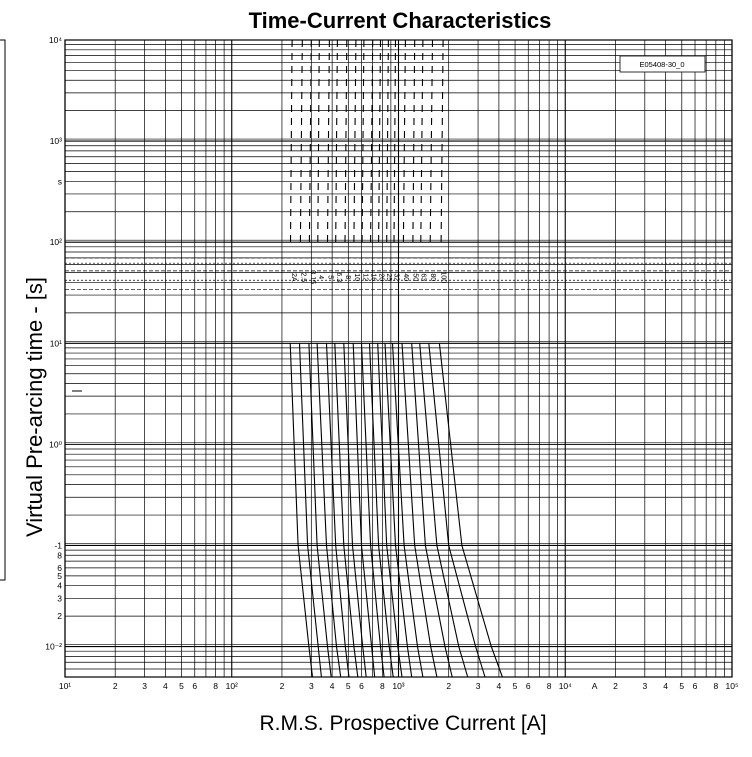  What do you see at coordinates (58, 545) in the screenshot?
I see `y-tick-label: -1` at bounding box center [58, 545].